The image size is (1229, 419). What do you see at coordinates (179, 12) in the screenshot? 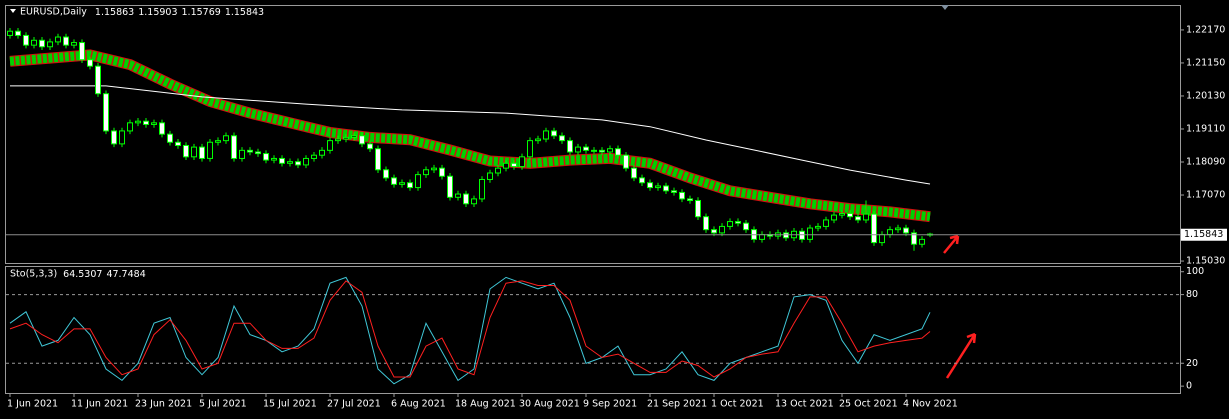
I see `ohlc-readings: 1.15863 1.15903 1.15769 1.15843` at bounding box center [179, 12].